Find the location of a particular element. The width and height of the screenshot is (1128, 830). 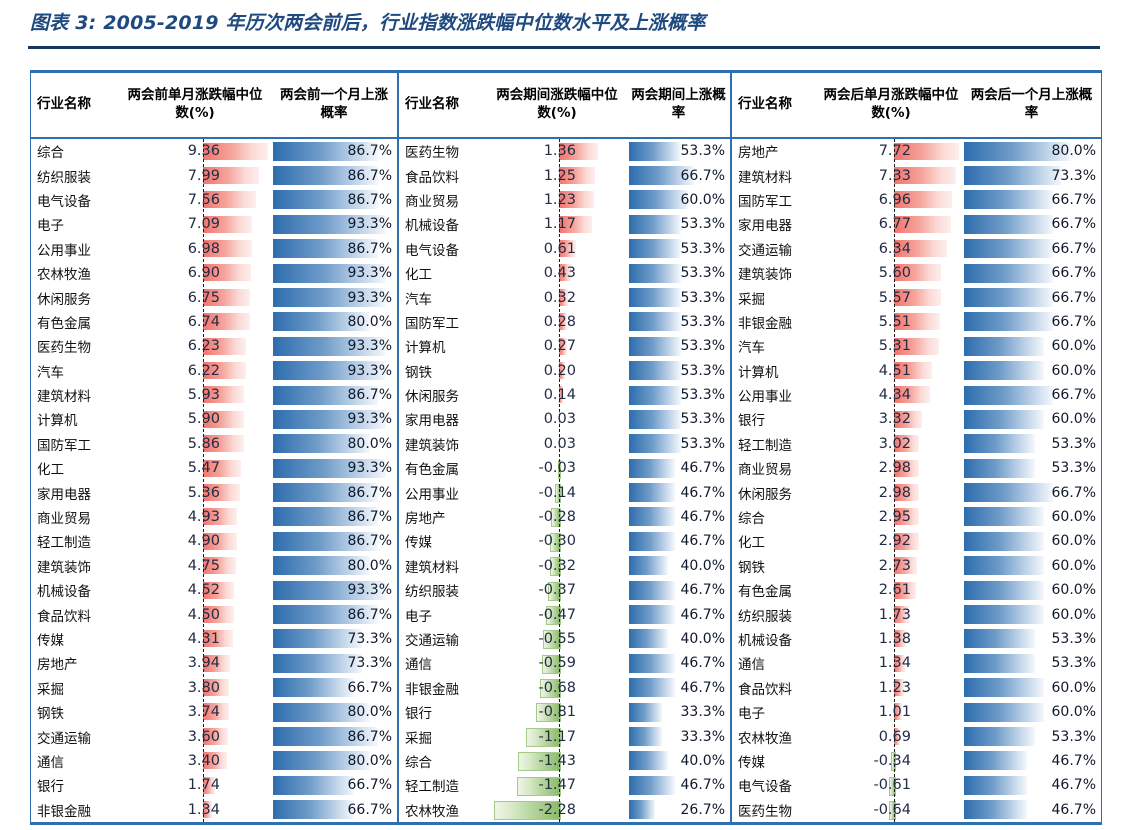

industry-name: 家用电器 is located at coordinates (765, 226).